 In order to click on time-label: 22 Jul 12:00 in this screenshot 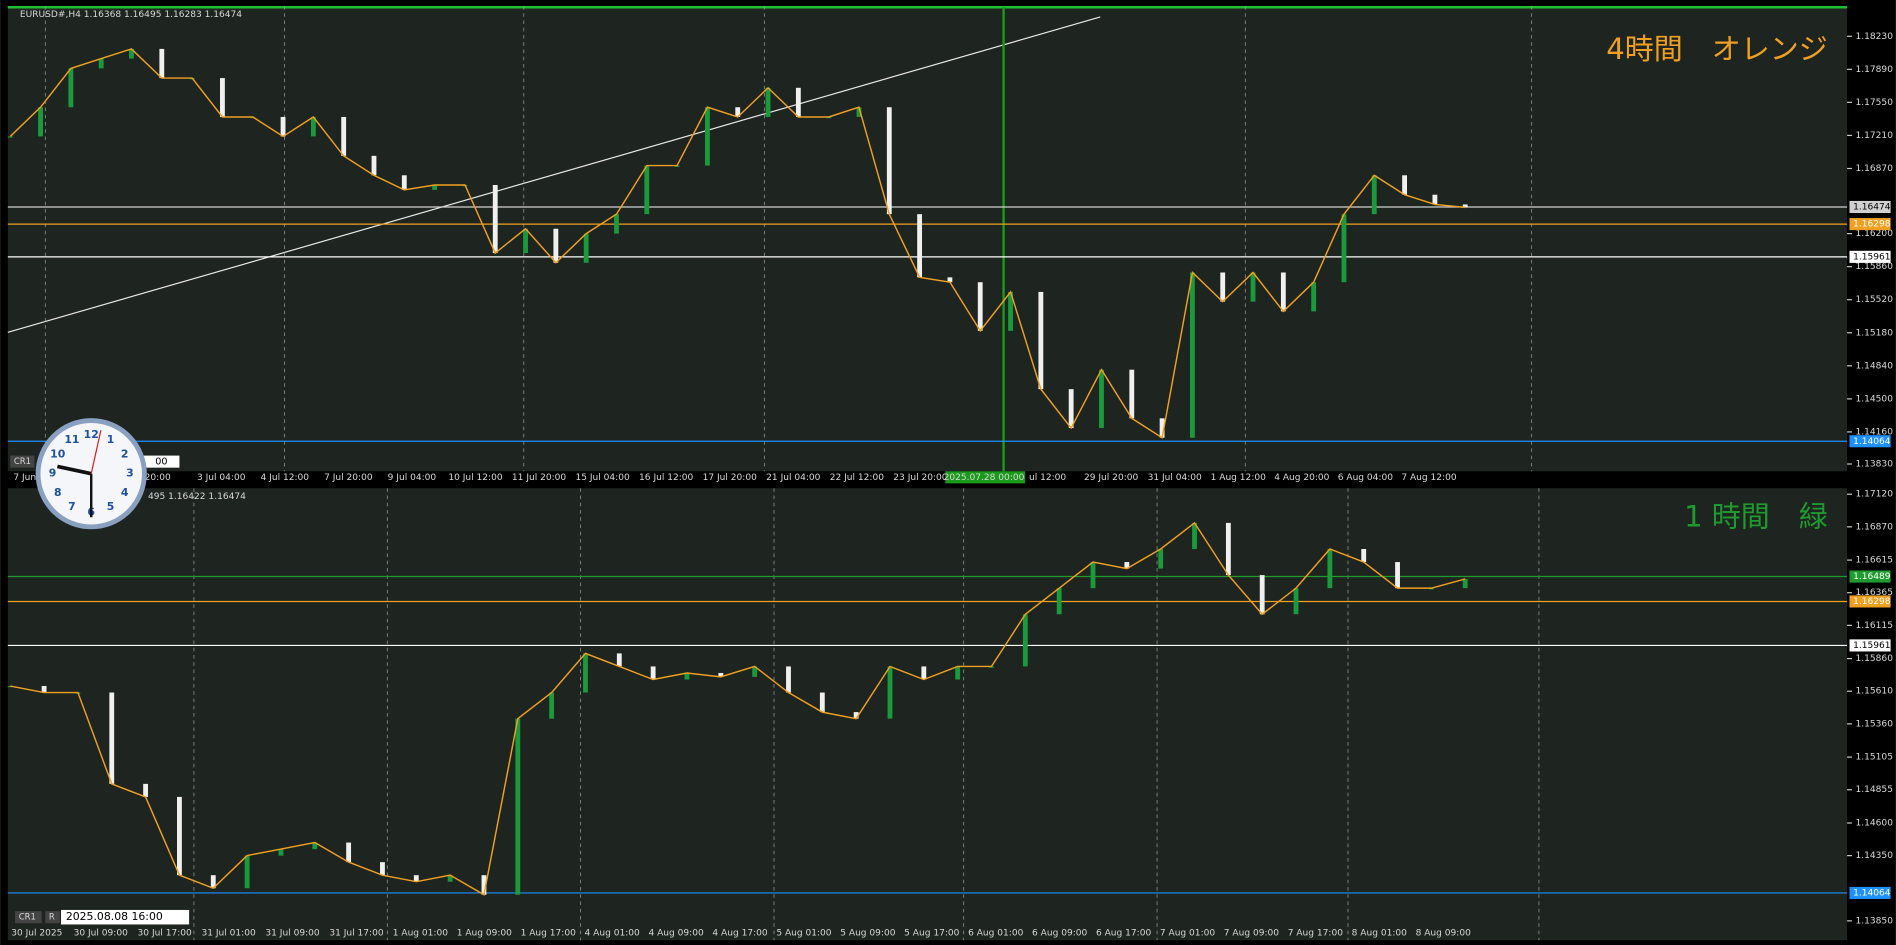, I will do `click(857, 478)`.